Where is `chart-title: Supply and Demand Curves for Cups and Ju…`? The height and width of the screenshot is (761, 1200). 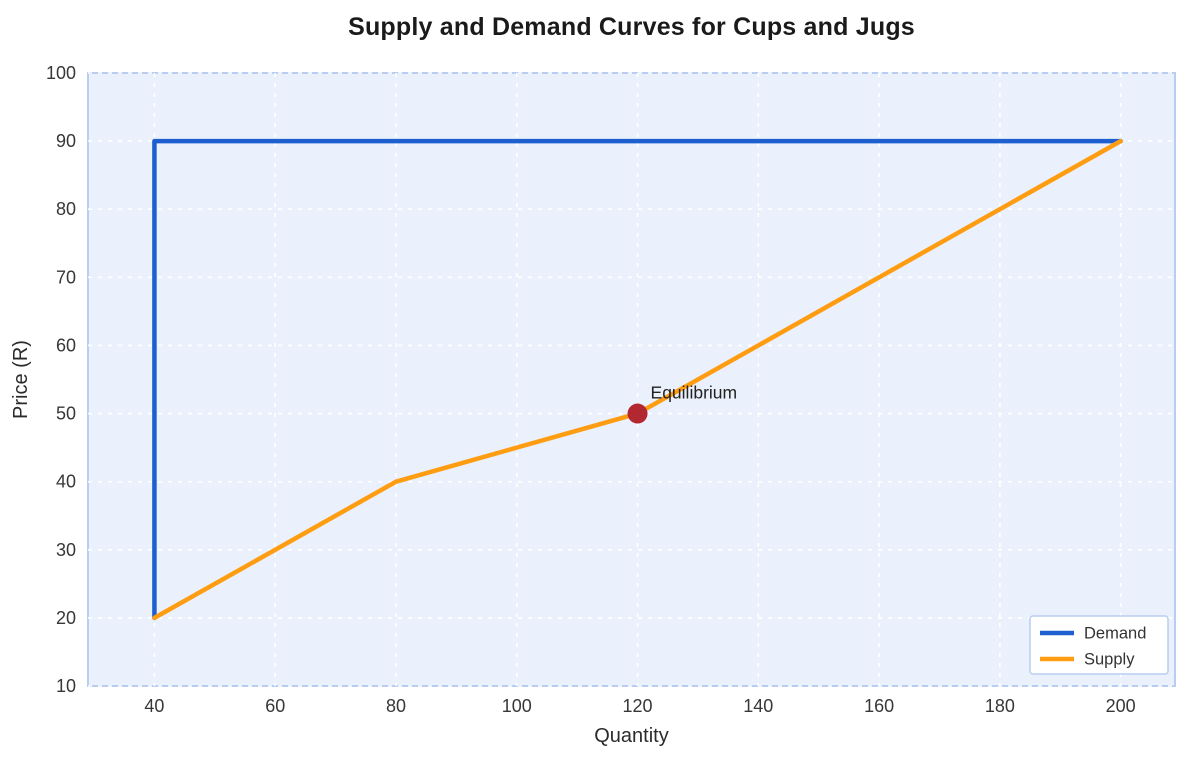
chart-title: Supply and Demand Curves for Cups and Ju… is located at coordinates (631, 27).